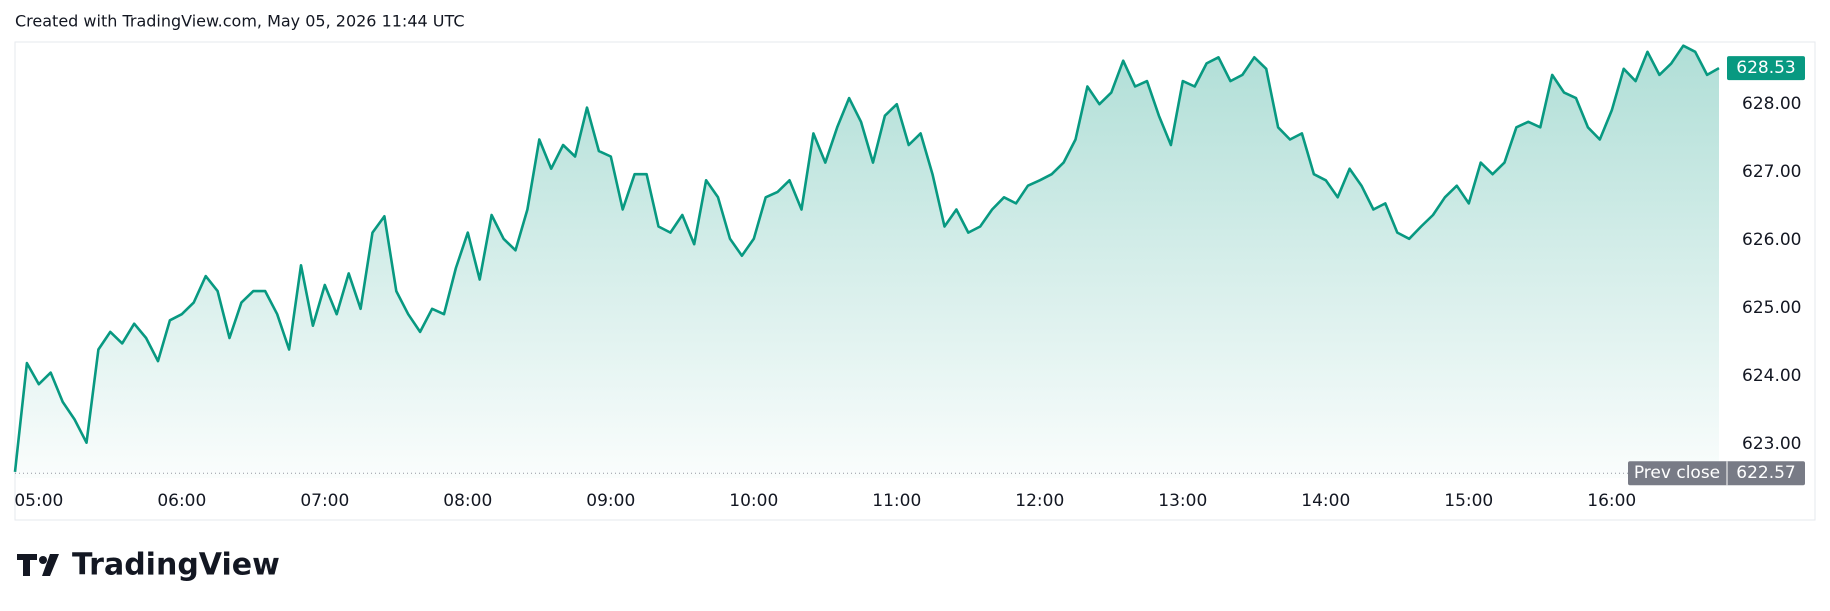  Describe the element at coordinates (1771, 104) in the screenshot. I see `y-tick-label: 628.00` at that location.